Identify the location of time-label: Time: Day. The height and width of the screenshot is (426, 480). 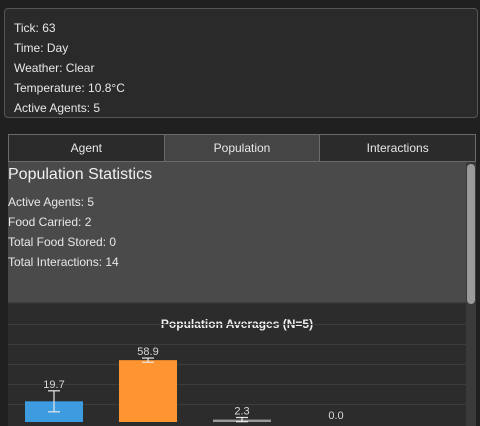
(41, 48).